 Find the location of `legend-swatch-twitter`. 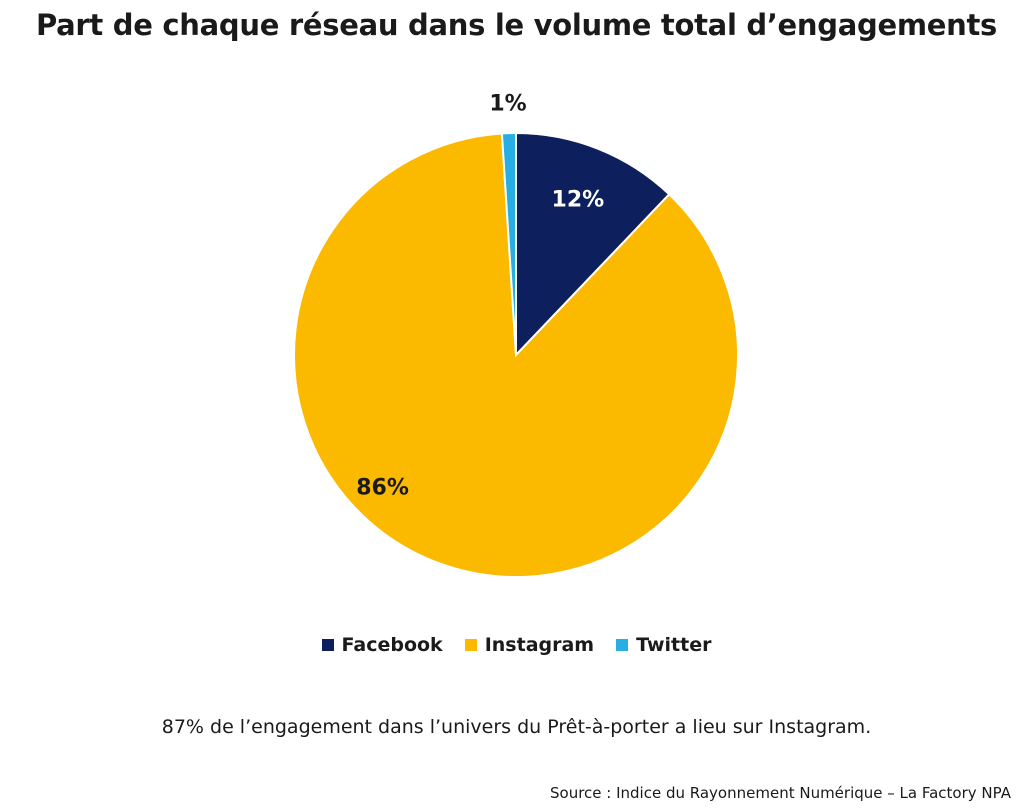

legend-swatch-twitter is located at coordinates (622, 645).